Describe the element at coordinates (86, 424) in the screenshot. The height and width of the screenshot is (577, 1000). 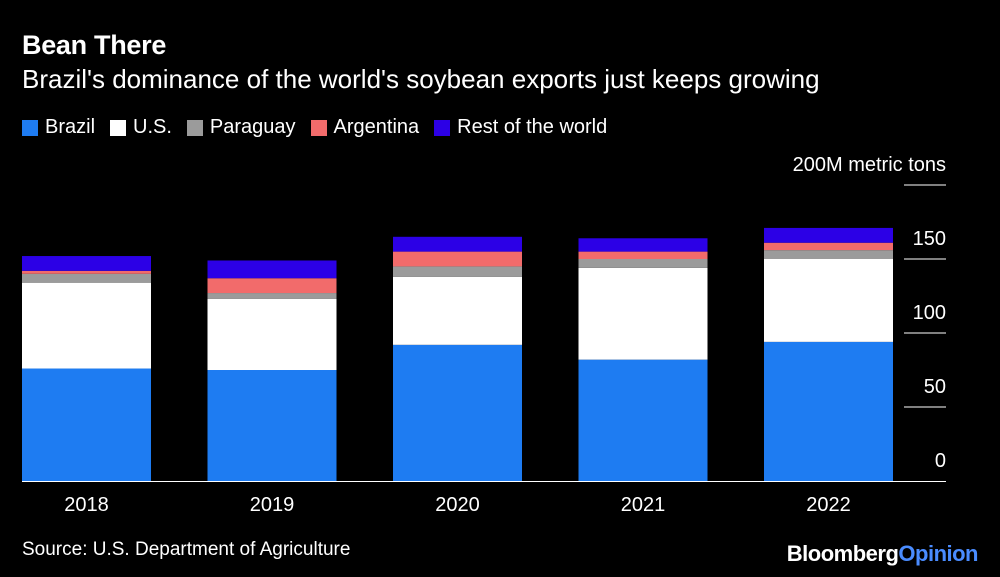
I see `bar-segment-brazil-2018` at that location.